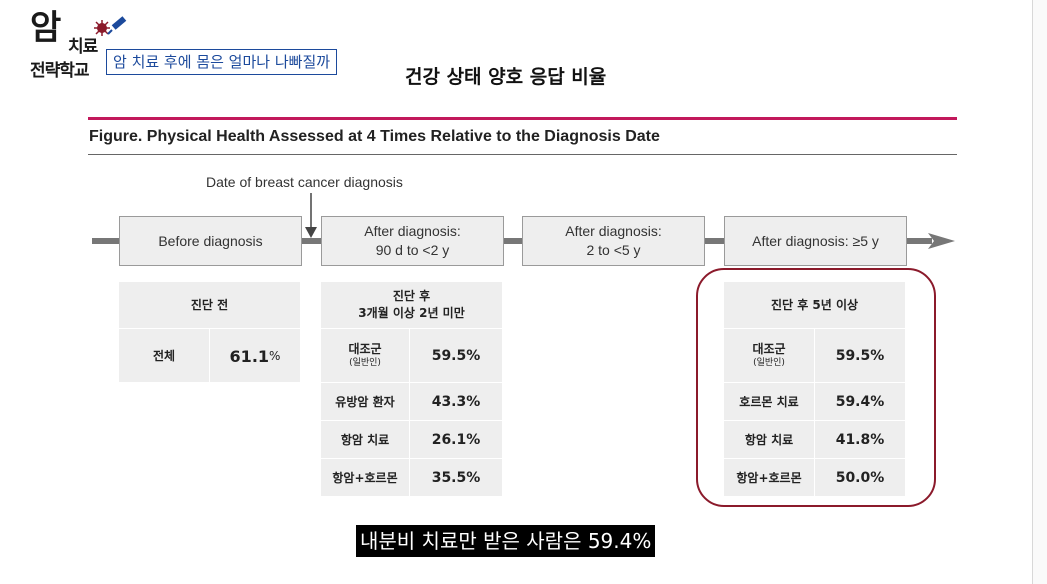 The width and height of the screenshot is (1047, 584). I want to click on table-row: 항암 치료 41.8%, so click(814, 439).